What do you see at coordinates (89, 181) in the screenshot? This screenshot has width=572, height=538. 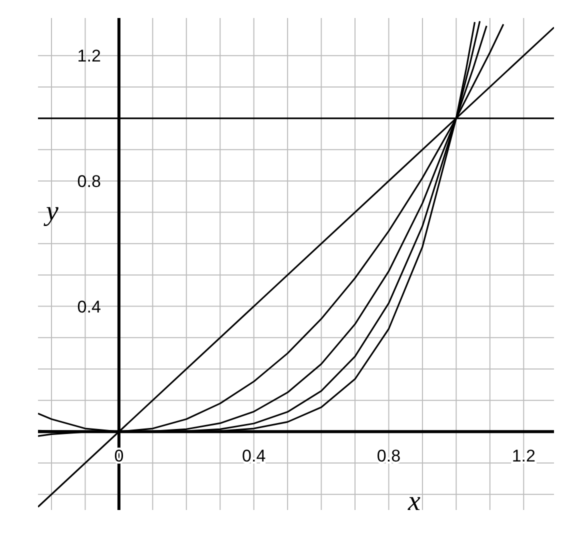 I see `y-tick-label: 0.8` at bounding box center [89, 181].